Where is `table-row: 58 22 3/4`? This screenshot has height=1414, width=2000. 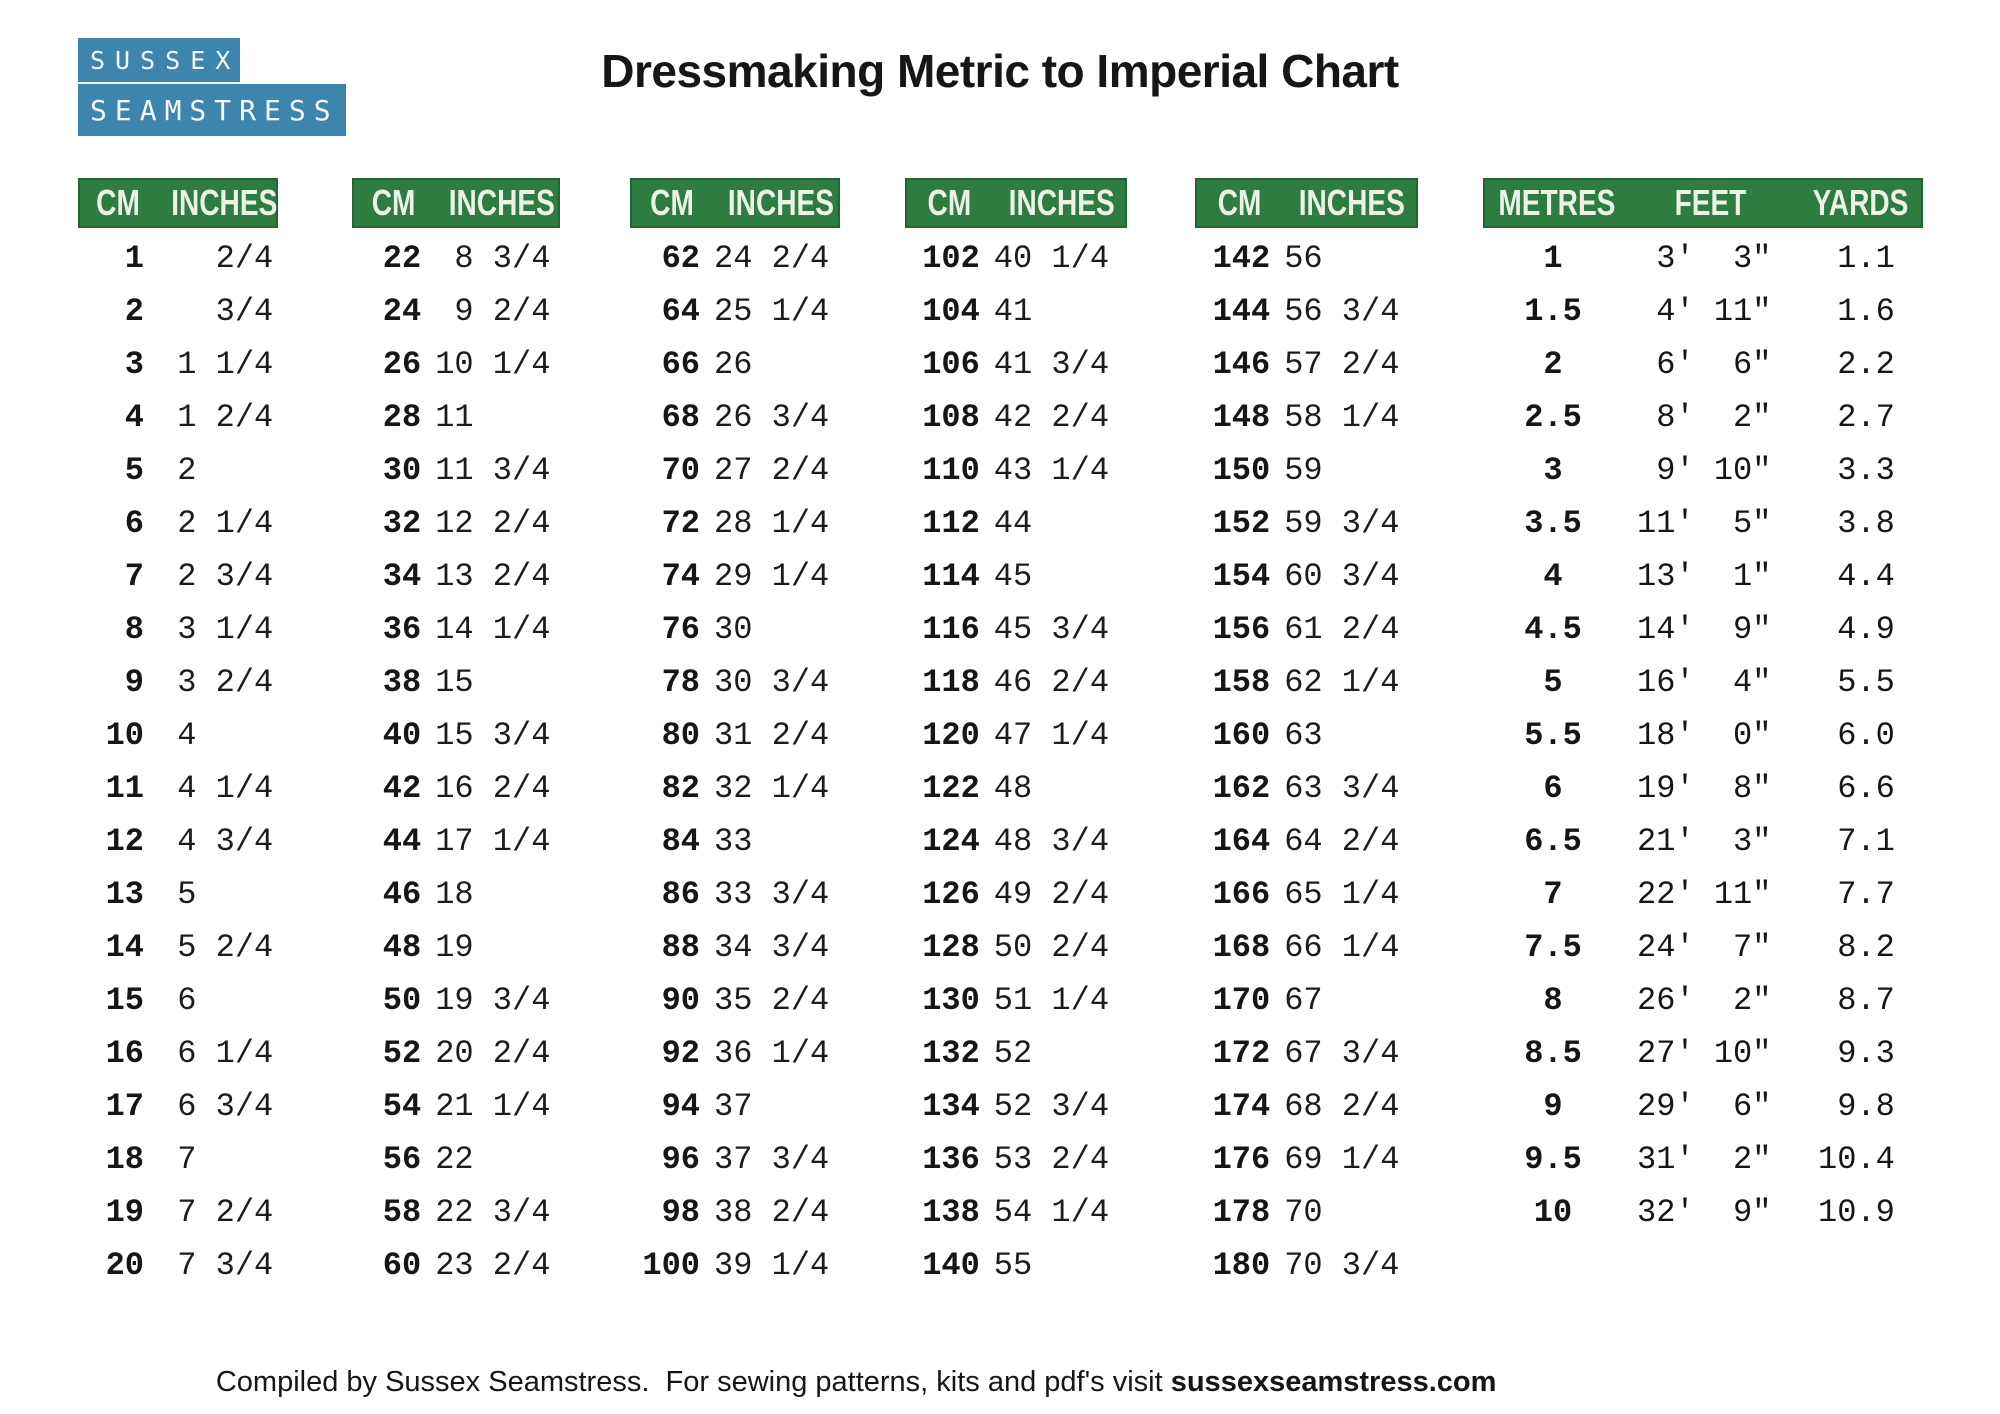
table-row: 58 22 3/4 is located at coordinates (456, 1212).